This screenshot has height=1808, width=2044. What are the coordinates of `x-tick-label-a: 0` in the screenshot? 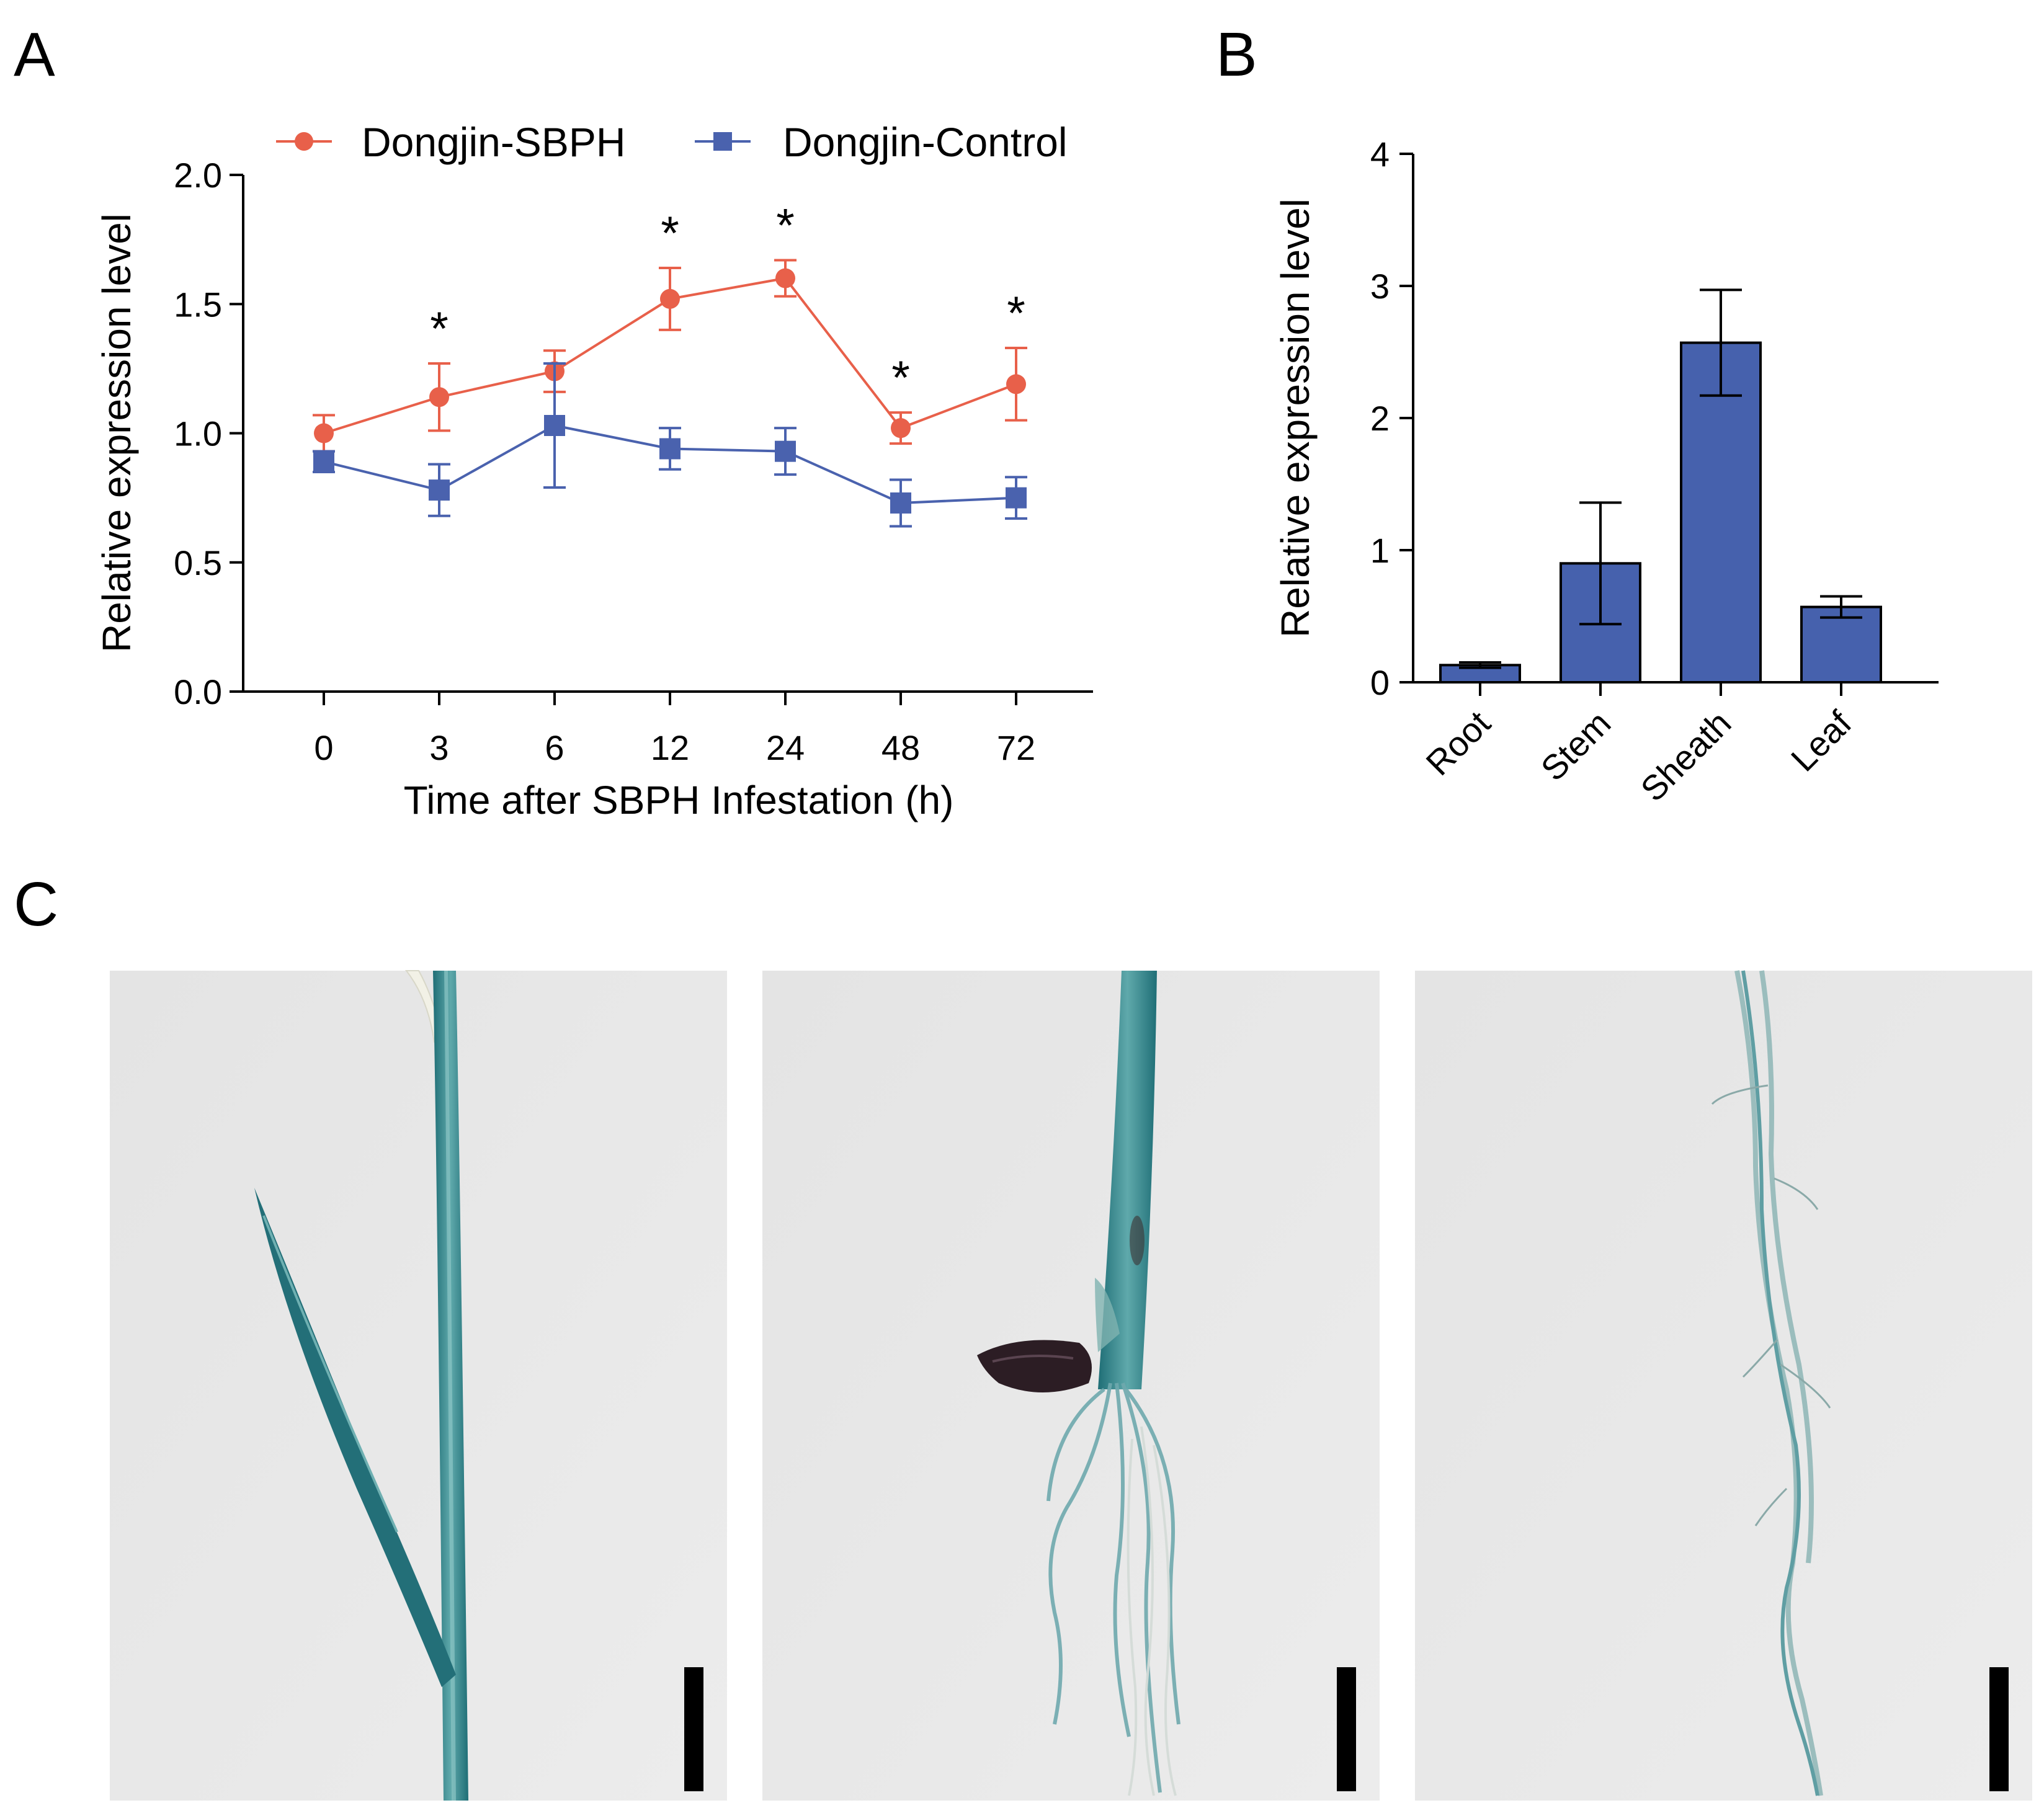 It's located at (323, 747).